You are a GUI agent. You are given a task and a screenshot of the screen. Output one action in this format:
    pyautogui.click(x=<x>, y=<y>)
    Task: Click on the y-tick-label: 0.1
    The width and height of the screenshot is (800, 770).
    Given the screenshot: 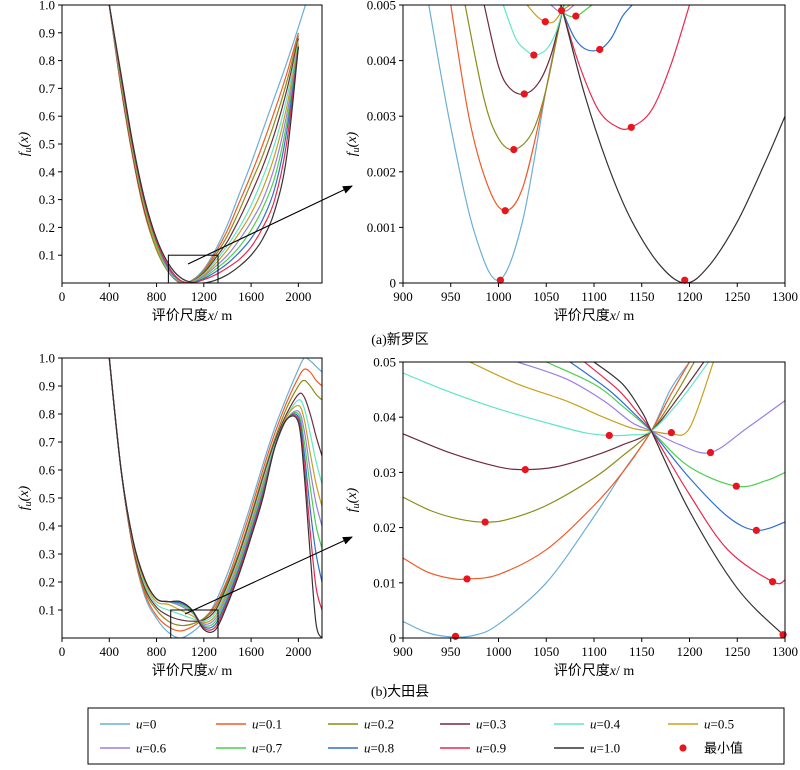 What is the action you would take?
    pyautogui.click(x=47, y=255)
    